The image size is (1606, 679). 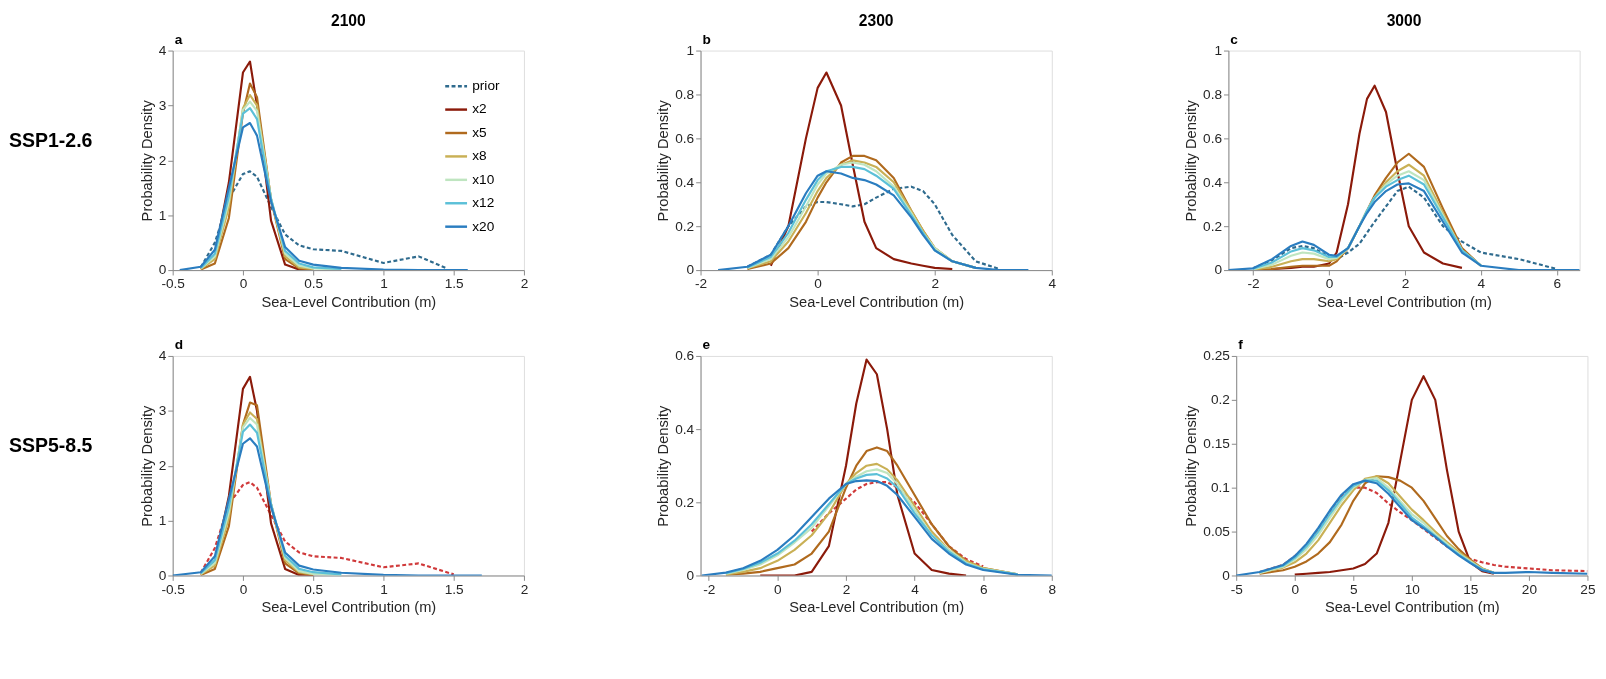 What do you see at coordinates (1234, 39) in the screenshot?
I see `text: c` at bounding box center [1234, 39].